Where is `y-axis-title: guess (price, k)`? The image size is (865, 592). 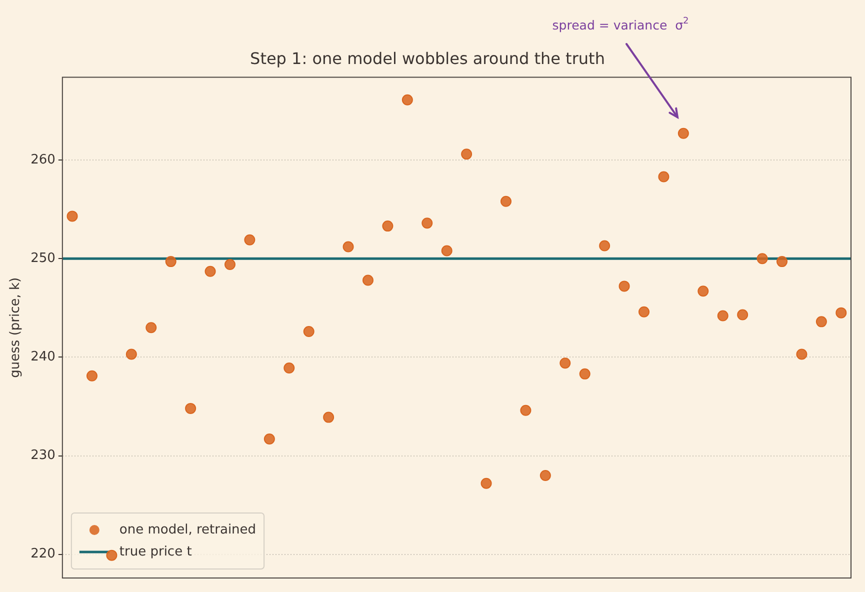
y-axis-title: guess (price, k) is located at coordinates (16, 327).